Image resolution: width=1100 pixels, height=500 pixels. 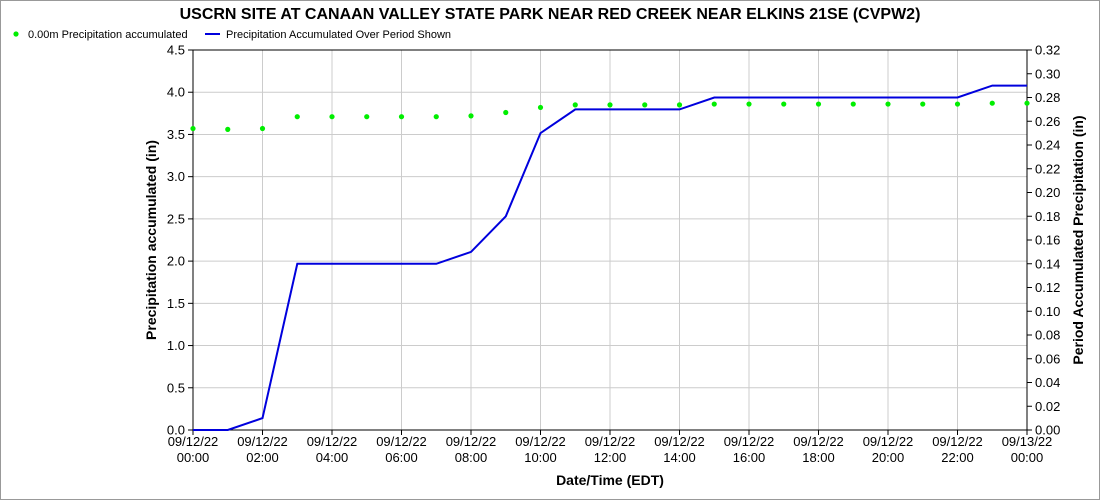 What do you see at coordinates (1047, 50) in the screenshot?
I see `y-right-tick-label: 0.32` at bounding box center [1047, 50].